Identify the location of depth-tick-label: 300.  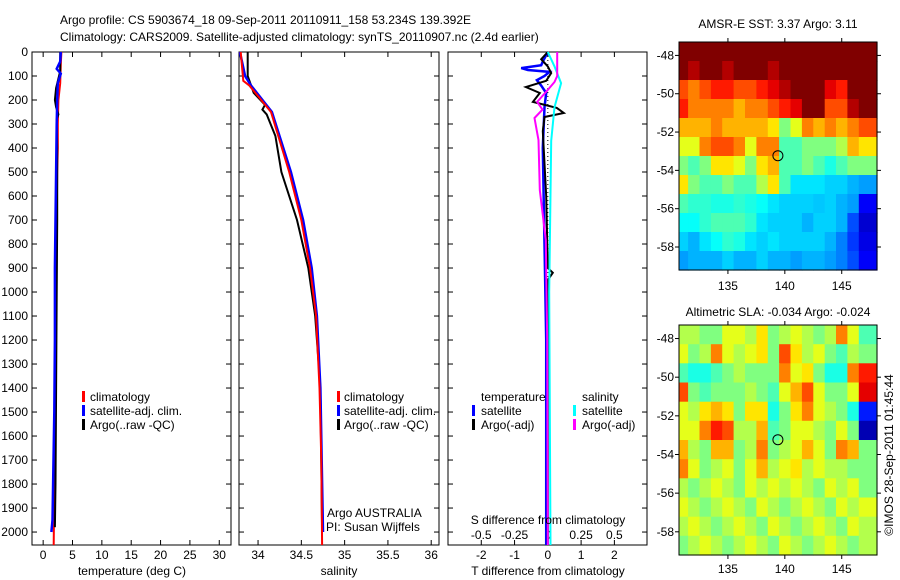
(18, 124).